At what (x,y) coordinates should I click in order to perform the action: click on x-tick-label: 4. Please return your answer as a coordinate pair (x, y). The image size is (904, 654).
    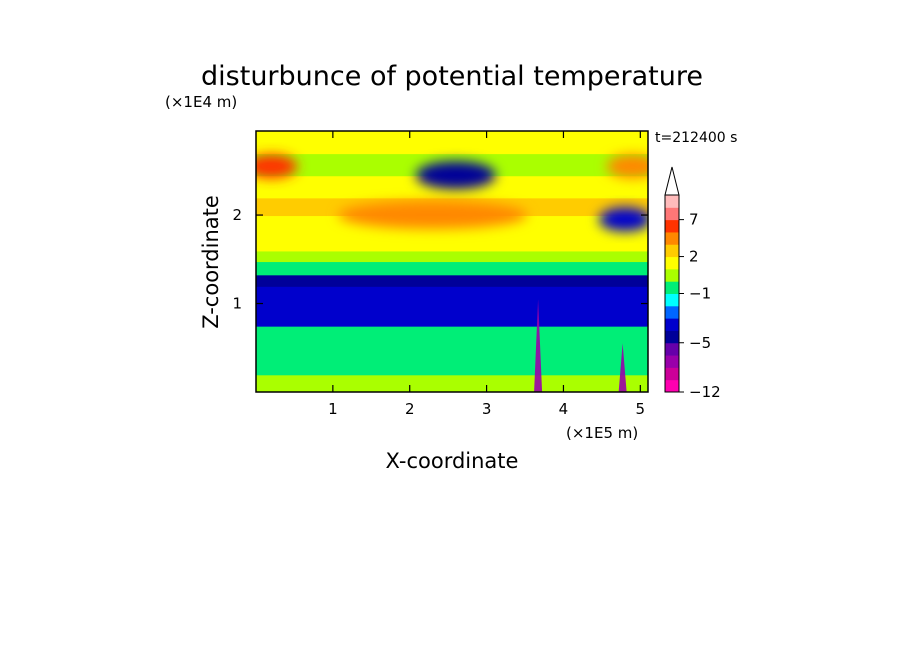
    Looking at the image, I should click on (564, 409).